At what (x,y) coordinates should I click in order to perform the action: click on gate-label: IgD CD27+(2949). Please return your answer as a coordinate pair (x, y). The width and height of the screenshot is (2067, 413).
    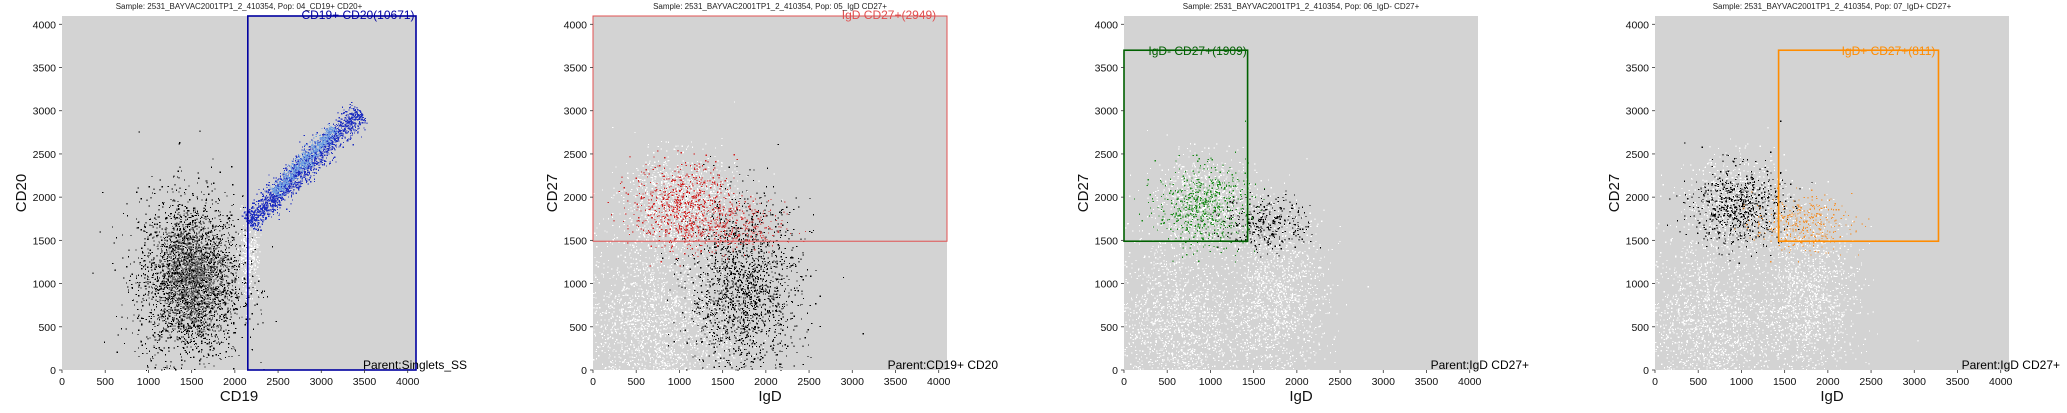
    Looking at the image, I should click on (889, 15).